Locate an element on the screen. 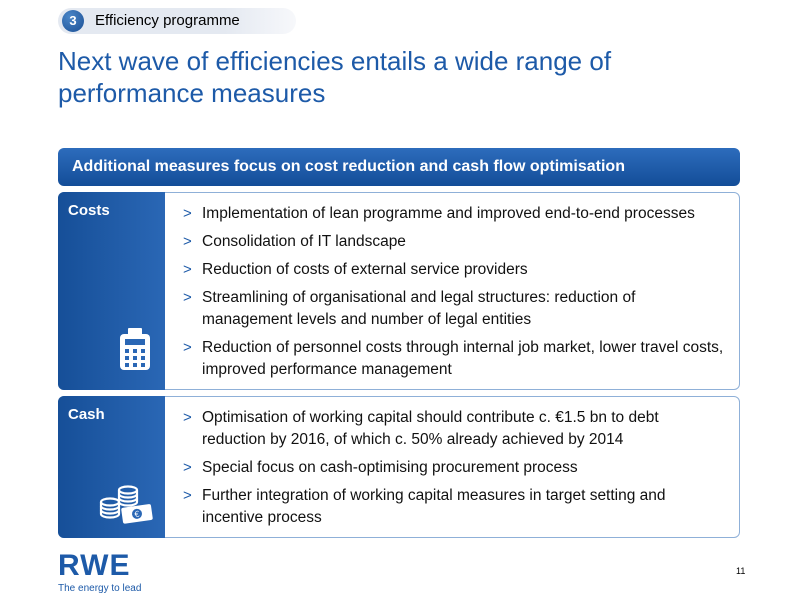 The image size is (800, 600). calculator-icon is located at coordinates (135, 351).